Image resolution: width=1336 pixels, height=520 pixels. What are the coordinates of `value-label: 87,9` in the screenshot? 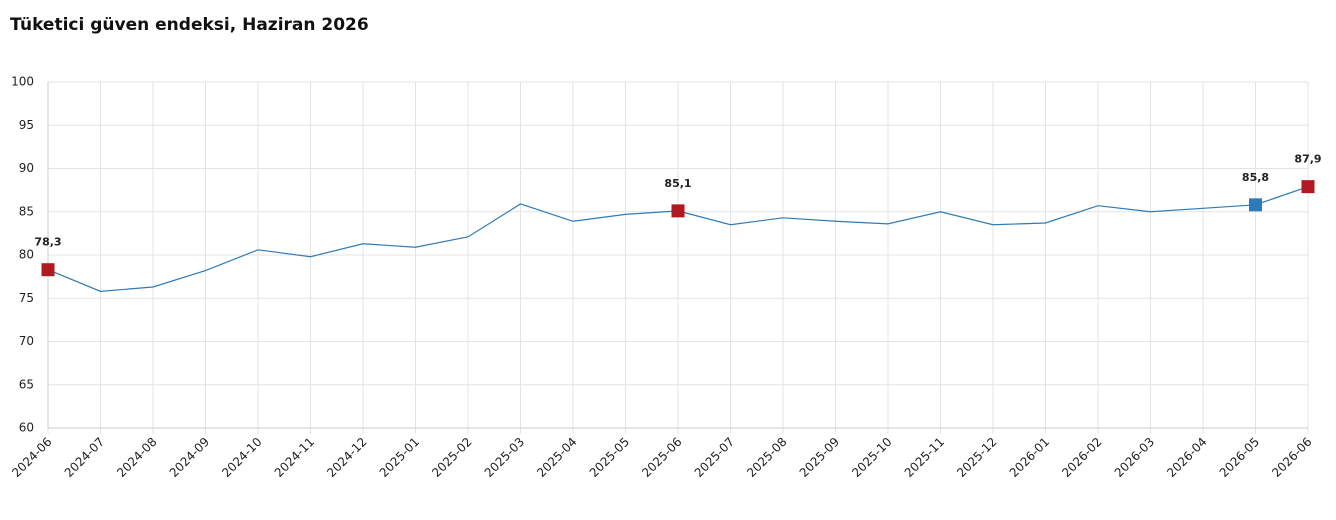 It's located at (1307, 159).